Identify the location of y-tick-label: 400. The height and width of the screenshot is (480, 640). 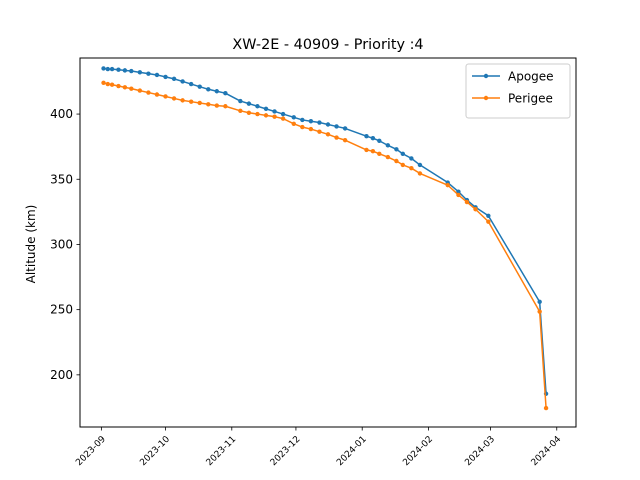
(61, 114).